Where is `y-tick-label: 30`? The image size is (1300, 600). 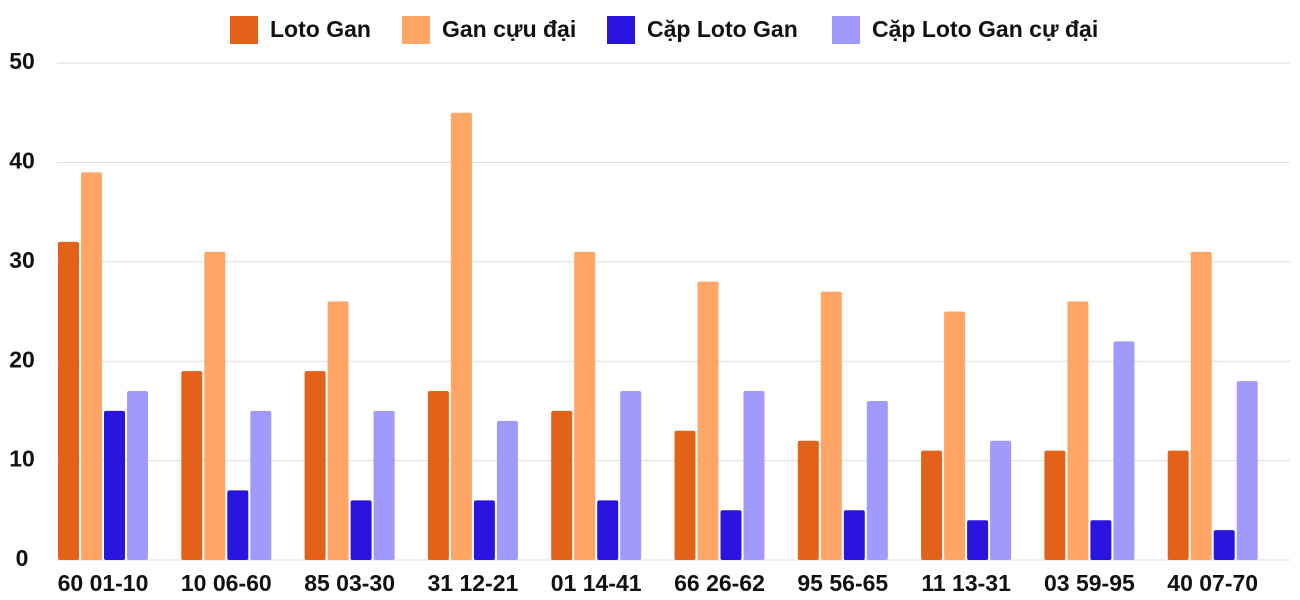 y-tick-label: 30 is located at coordinates (22, 260).